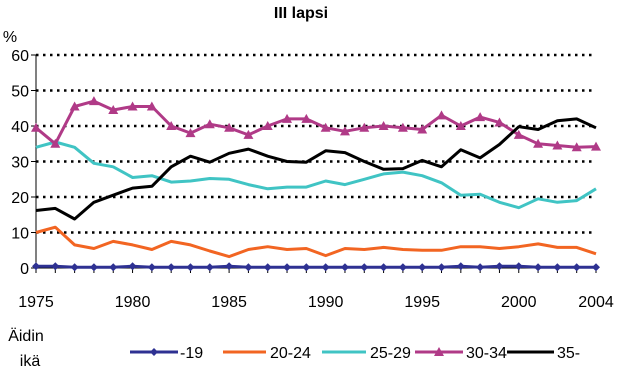 This screenshot has height=372, width=621. I want to click on legend-title-line-1: Äidin, so click(26, 336).